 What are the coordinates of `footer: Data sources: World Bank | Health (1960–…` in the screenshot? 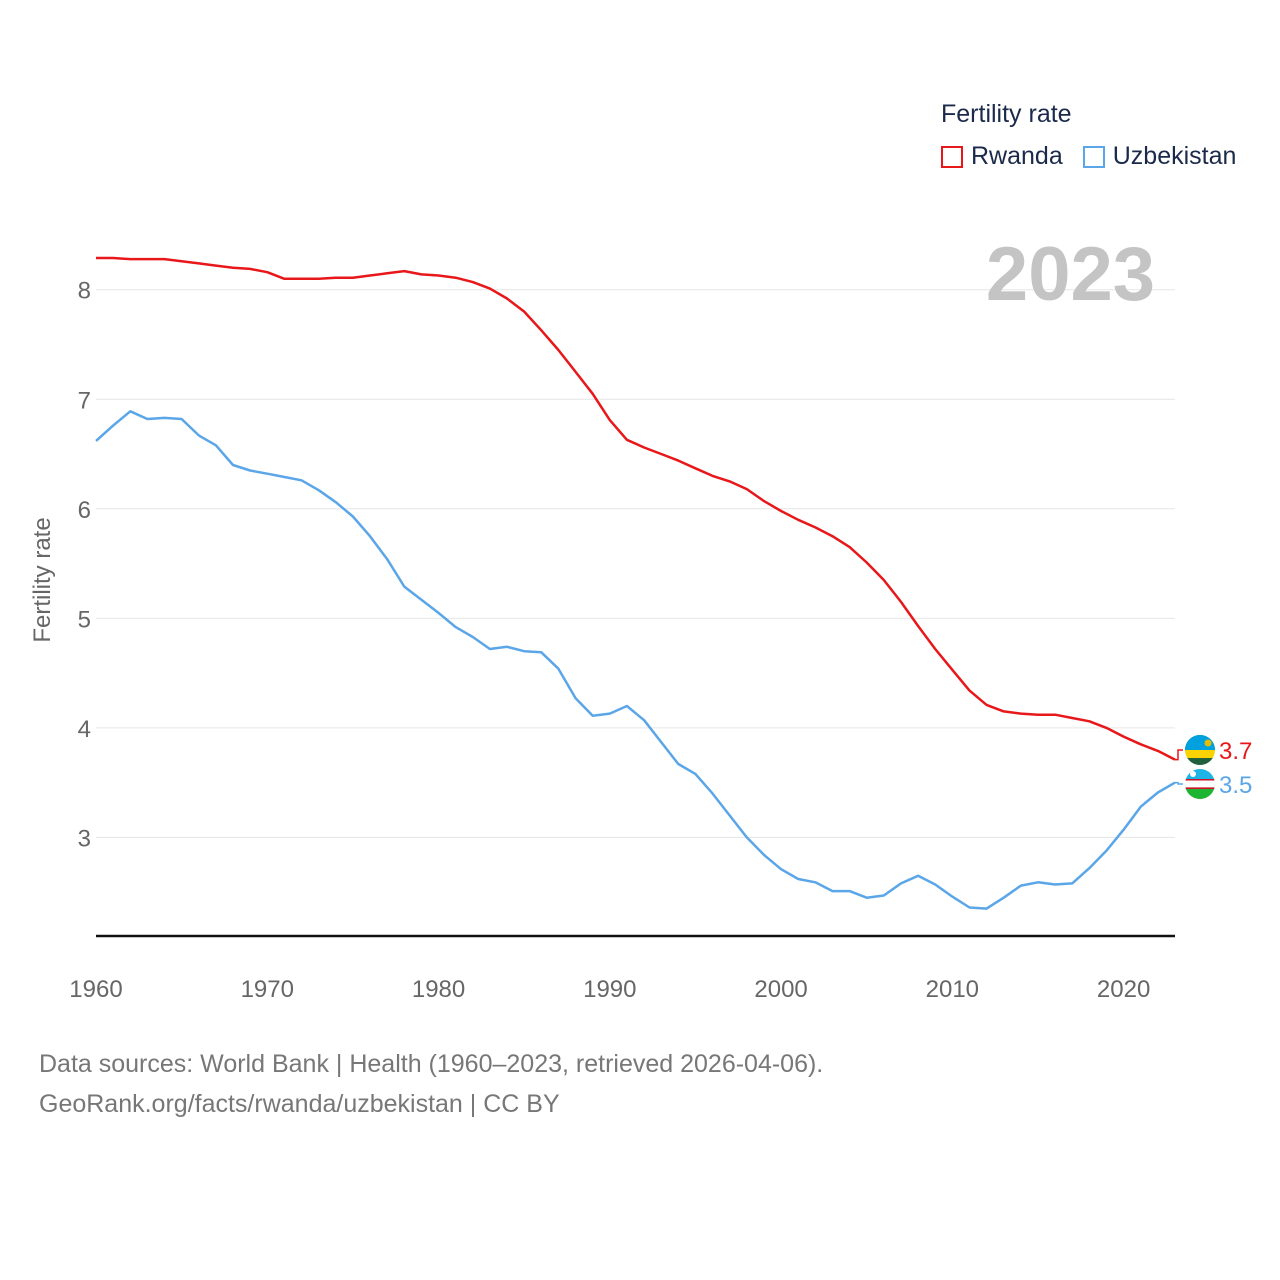 It's located at (431, 1084).